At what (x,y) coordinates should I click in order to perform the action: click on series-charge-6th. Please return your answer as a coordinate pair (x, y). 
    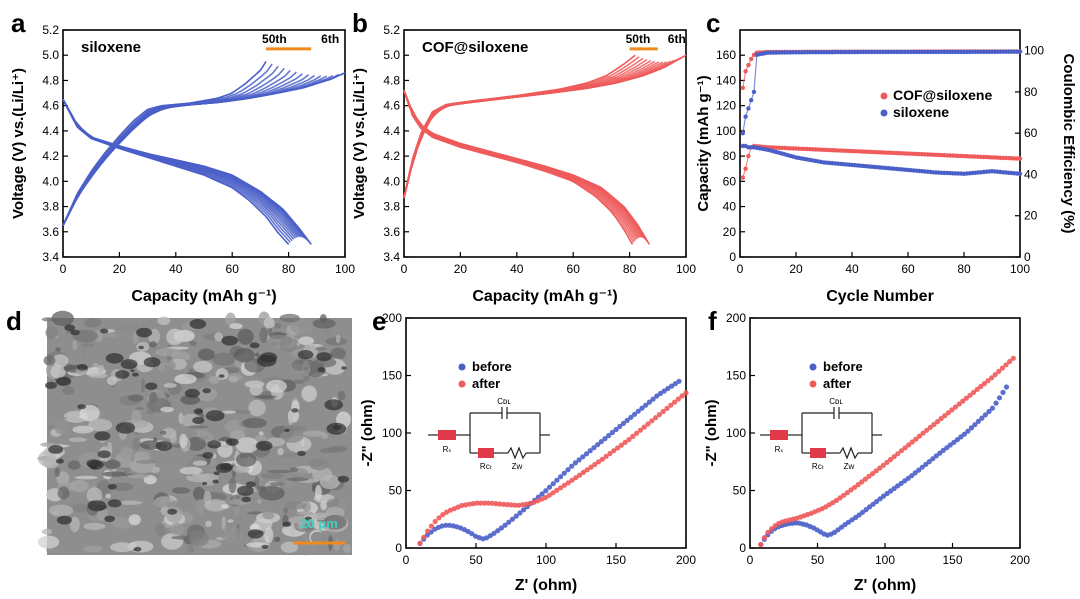
    Looking at the image, I should click on (204, 149).